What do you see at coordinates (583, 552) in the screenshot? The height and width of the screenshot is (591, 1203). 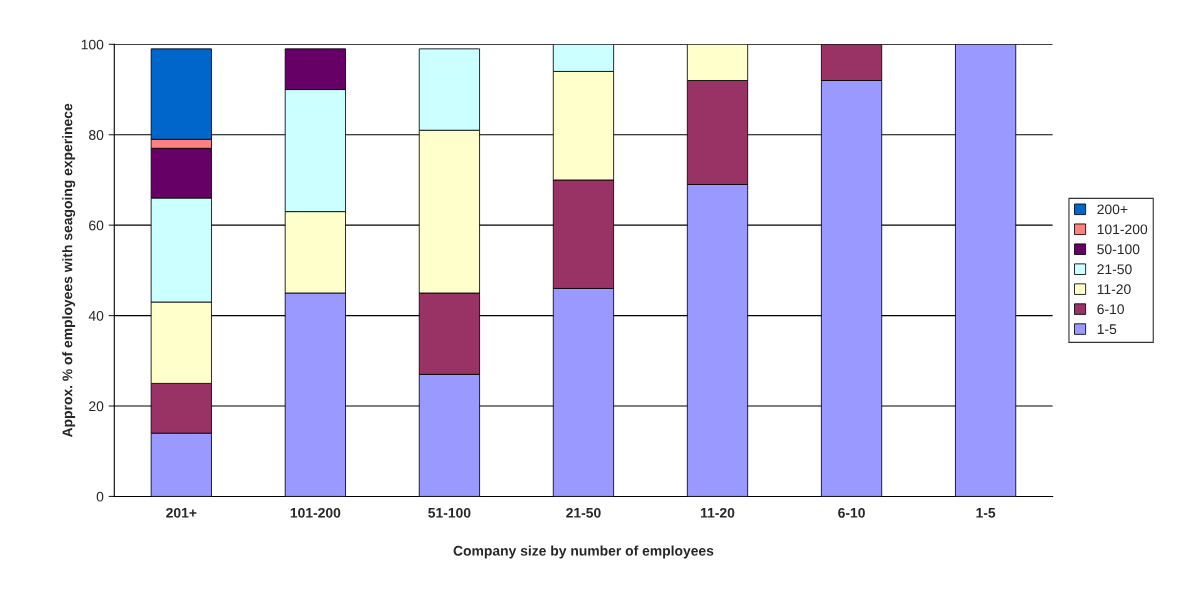 I see `x-axis-title: Company size by number of employees` at bounding box center [583, 552].